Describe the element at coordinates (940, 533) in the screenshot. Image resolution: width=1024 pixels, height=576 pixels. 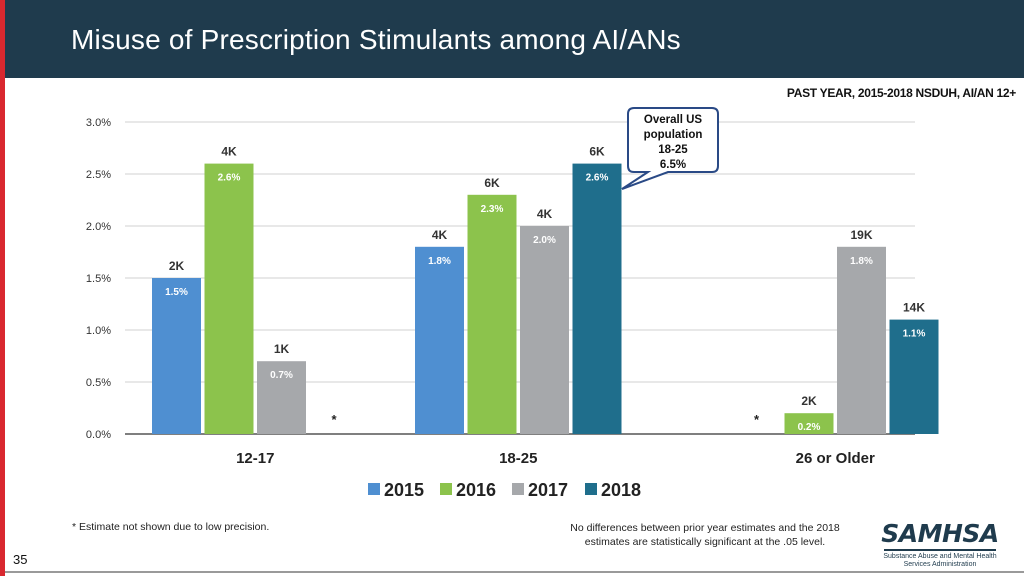
I see `logo-wordmark: SAMHSA` at that location.